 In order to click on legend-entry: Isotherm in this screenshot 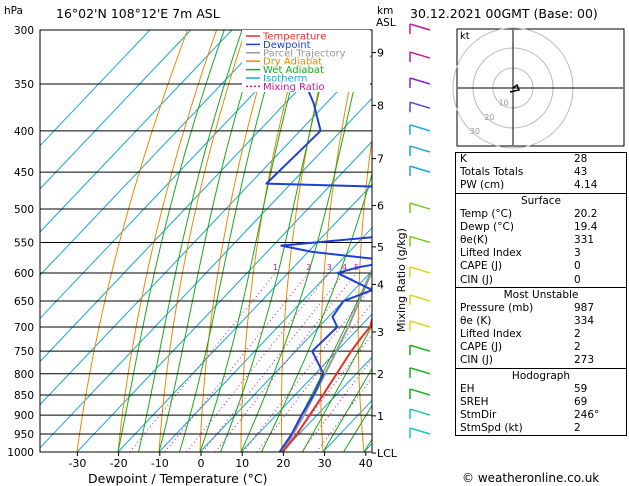, I will do `click(285, 79)`.